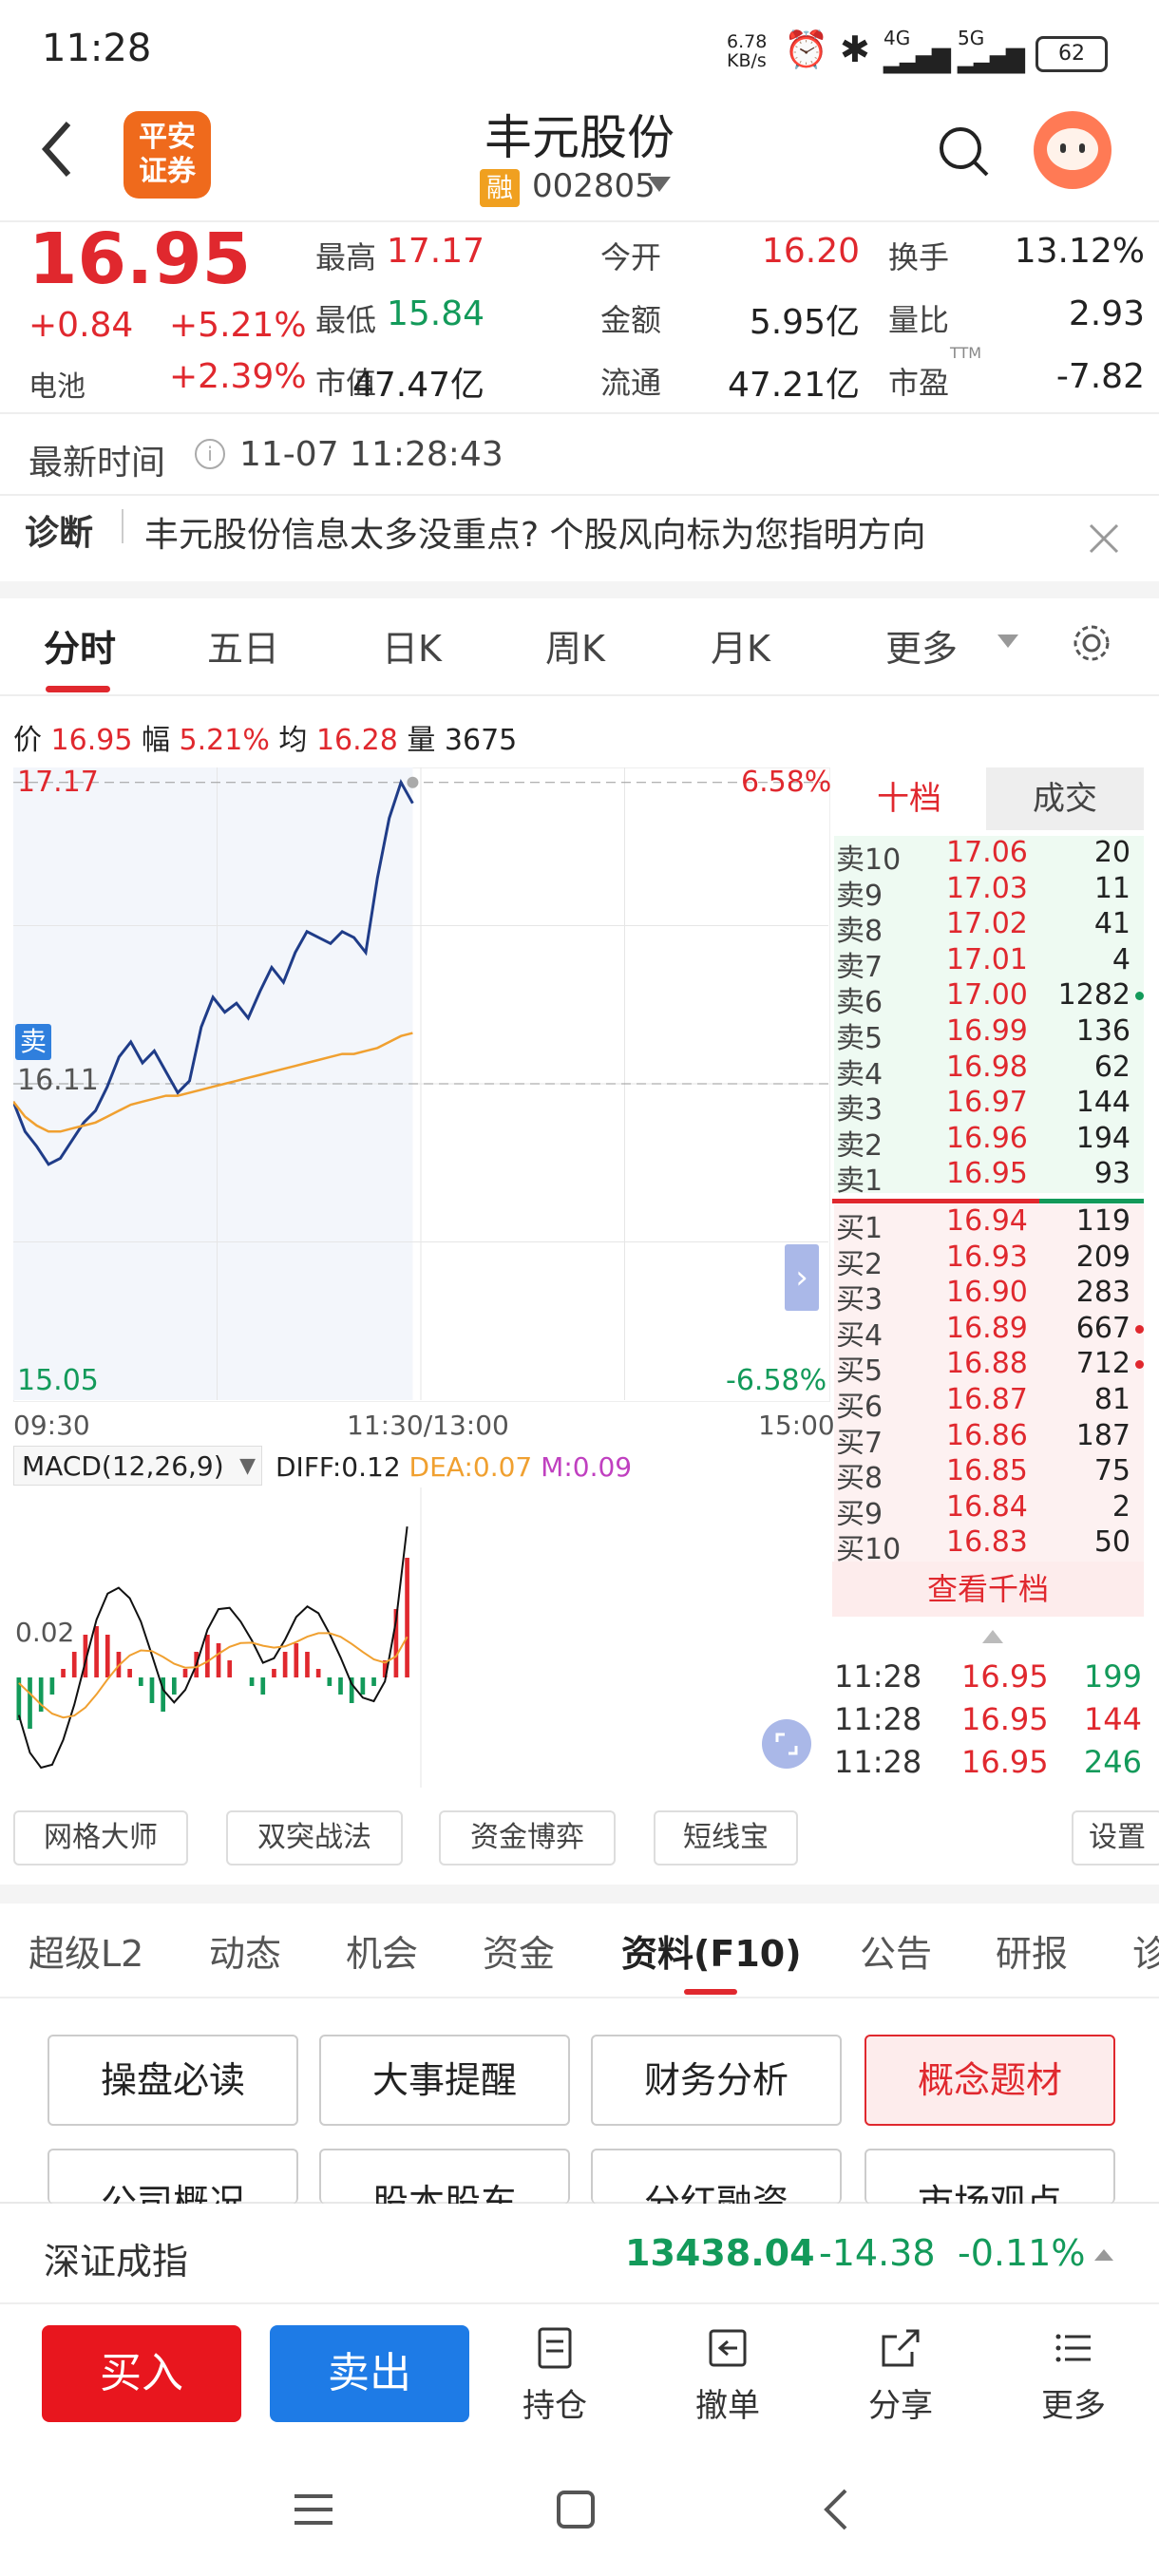 The image size is (1159, 2576). Describe the element at coordinates (901, 2375) in the screenshot. I see `share-button: 分享` at that location.